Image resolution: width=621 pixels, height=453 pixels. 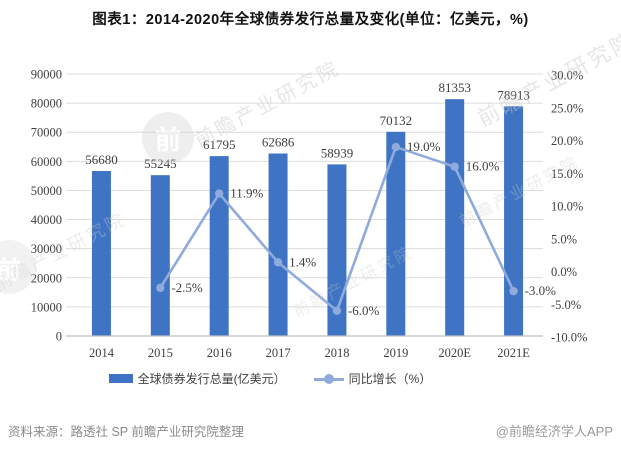 I want to click on chart-legend: 全球债券发行总量(亿美元） 同比增长（%）, so click(x=270, y=378).